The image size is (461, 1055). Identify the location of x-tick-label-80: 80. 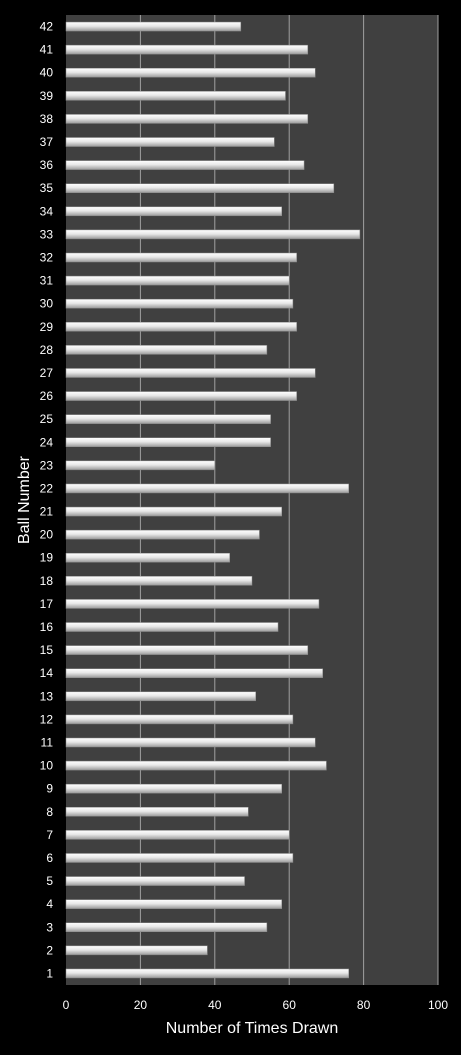
(364, 1005).